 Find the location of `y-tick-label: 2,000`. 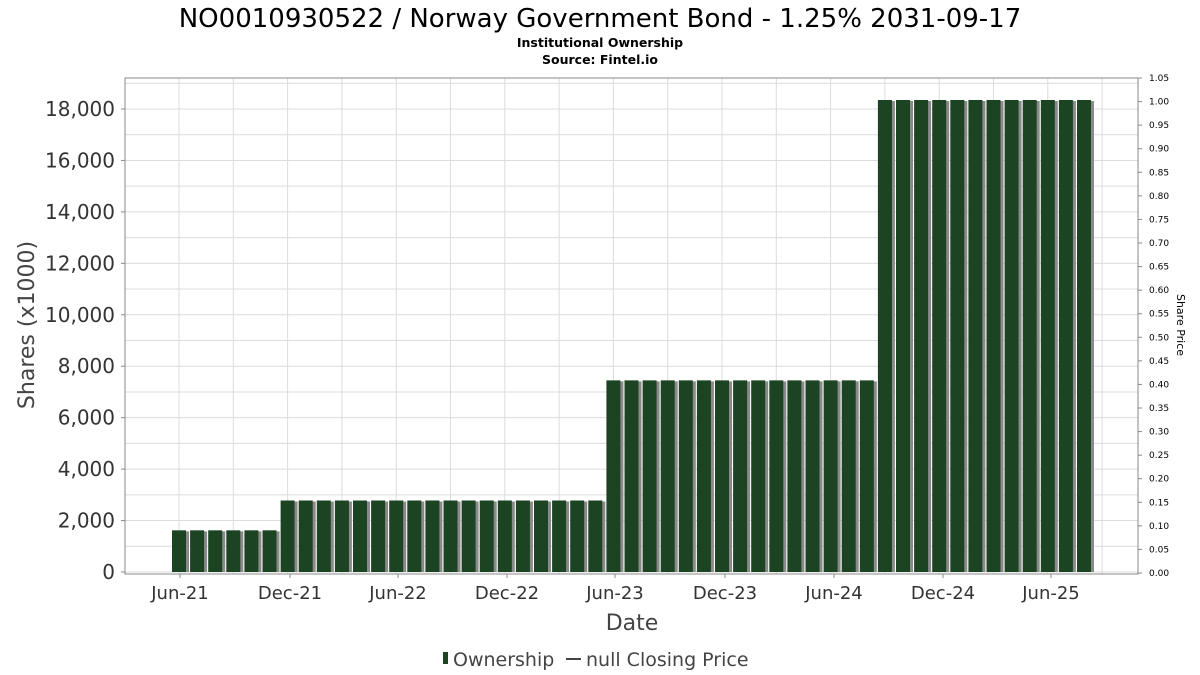

y-tick-label: 2,000 is located at coordinates (86, 521).